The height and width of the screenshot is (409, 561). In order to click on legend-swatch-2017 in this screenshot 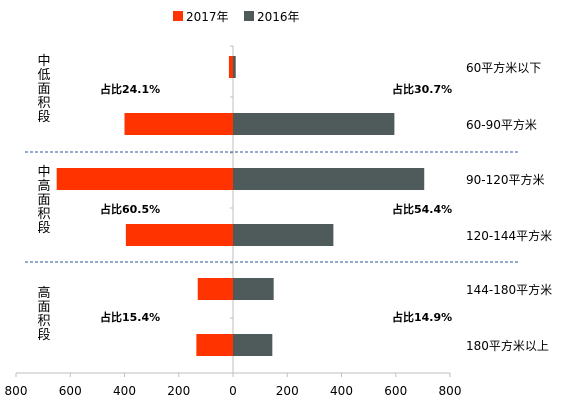, I will do `click(178, 16)`.